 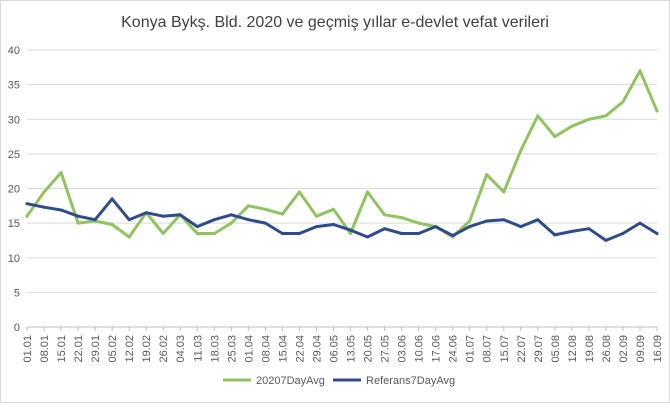 I want to click on y-tick-label: 35, so click(x=14, y=86).